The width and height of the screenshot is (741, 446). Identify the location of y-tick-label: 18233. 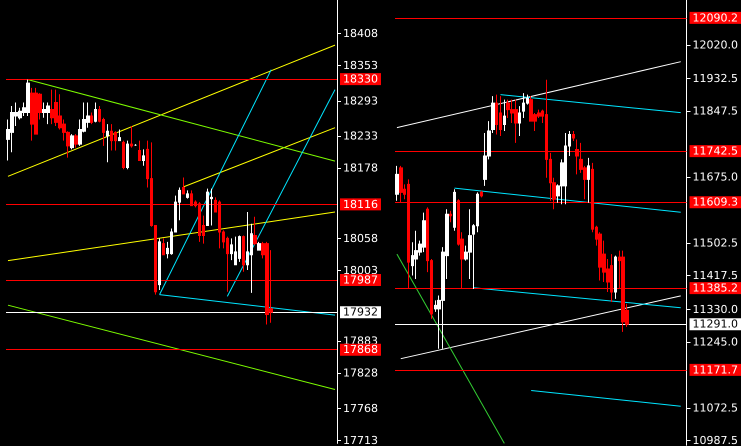
(360, 135).